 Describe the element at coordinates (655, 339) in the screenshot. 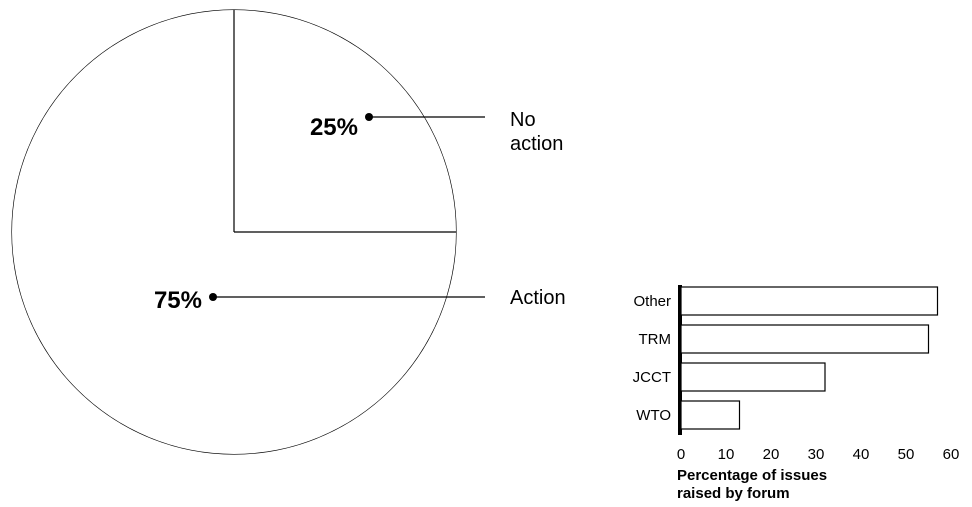

I see `category-label-trm: TRM` at that location.